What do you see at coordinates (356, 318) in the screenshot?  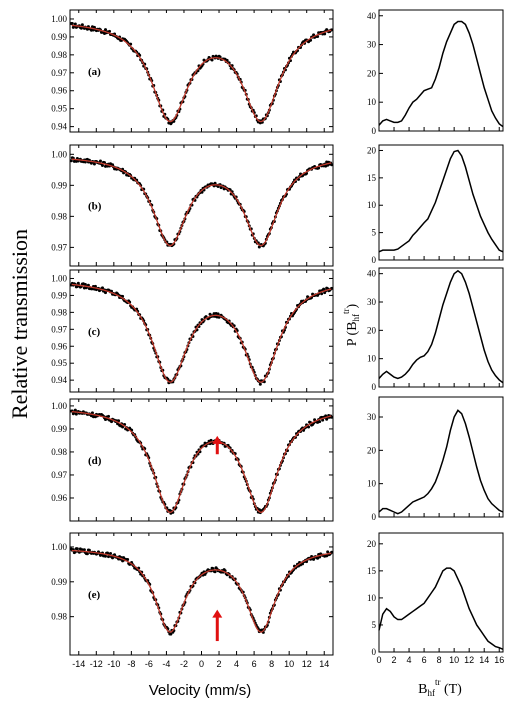 I see `right-y-label-sub: hf` at bounding box center [356, 318].